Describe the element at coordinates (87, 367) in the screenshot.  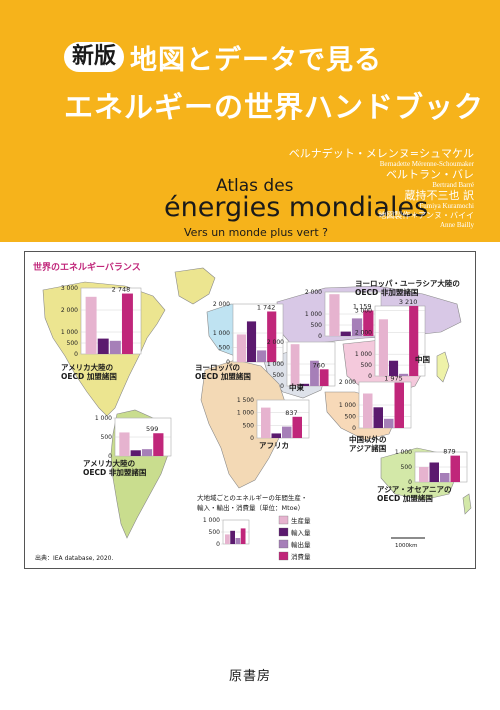
I see `region-name-1: アメリカ大陸の` at that location.